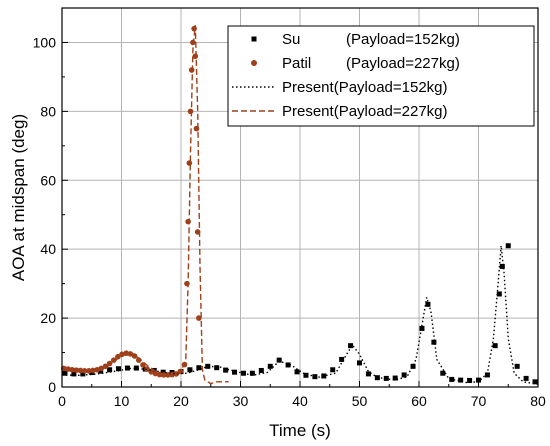  What do you see at coordinates (296, 63) in the screenshot?
I see `legend-label-patil: Patil` at bounding box center [296, 63].